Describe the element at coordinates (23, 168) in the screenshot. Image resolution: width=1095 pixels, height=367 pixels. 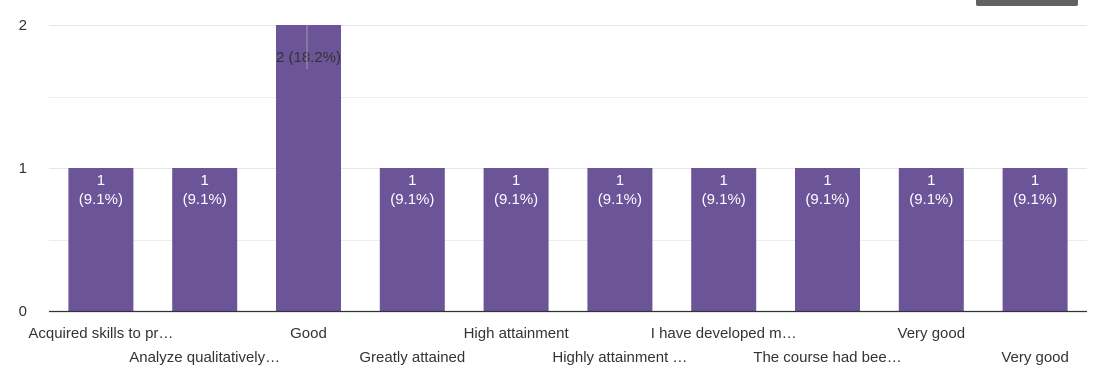
I see `y-tick-label: 1` at that location.